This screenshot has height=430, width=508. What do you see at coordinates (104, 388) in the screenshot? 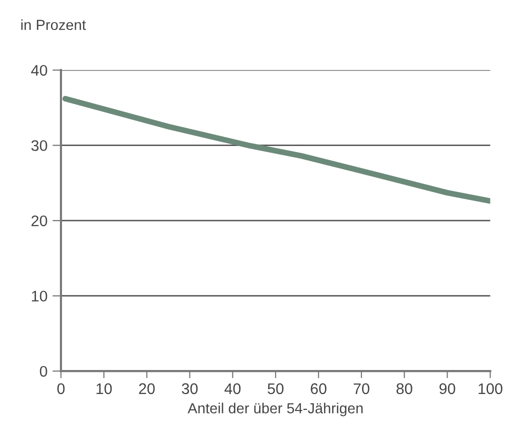
I see `x-tick-label: 10` at bounding box center [104, 388].